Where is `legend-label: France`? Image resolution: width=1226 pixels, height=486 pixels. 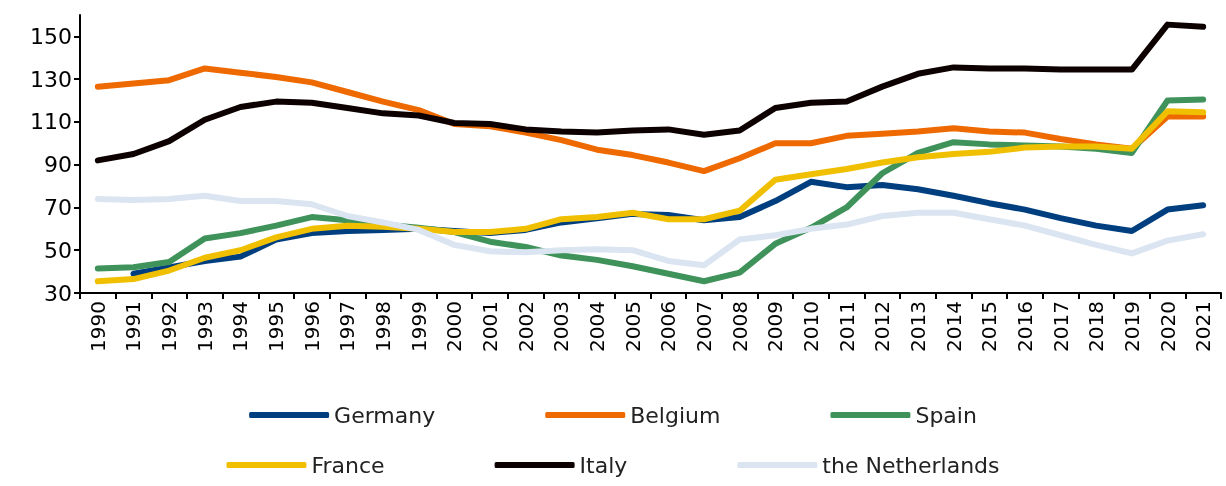 legend-label: France is located at coordinates (348, 465).